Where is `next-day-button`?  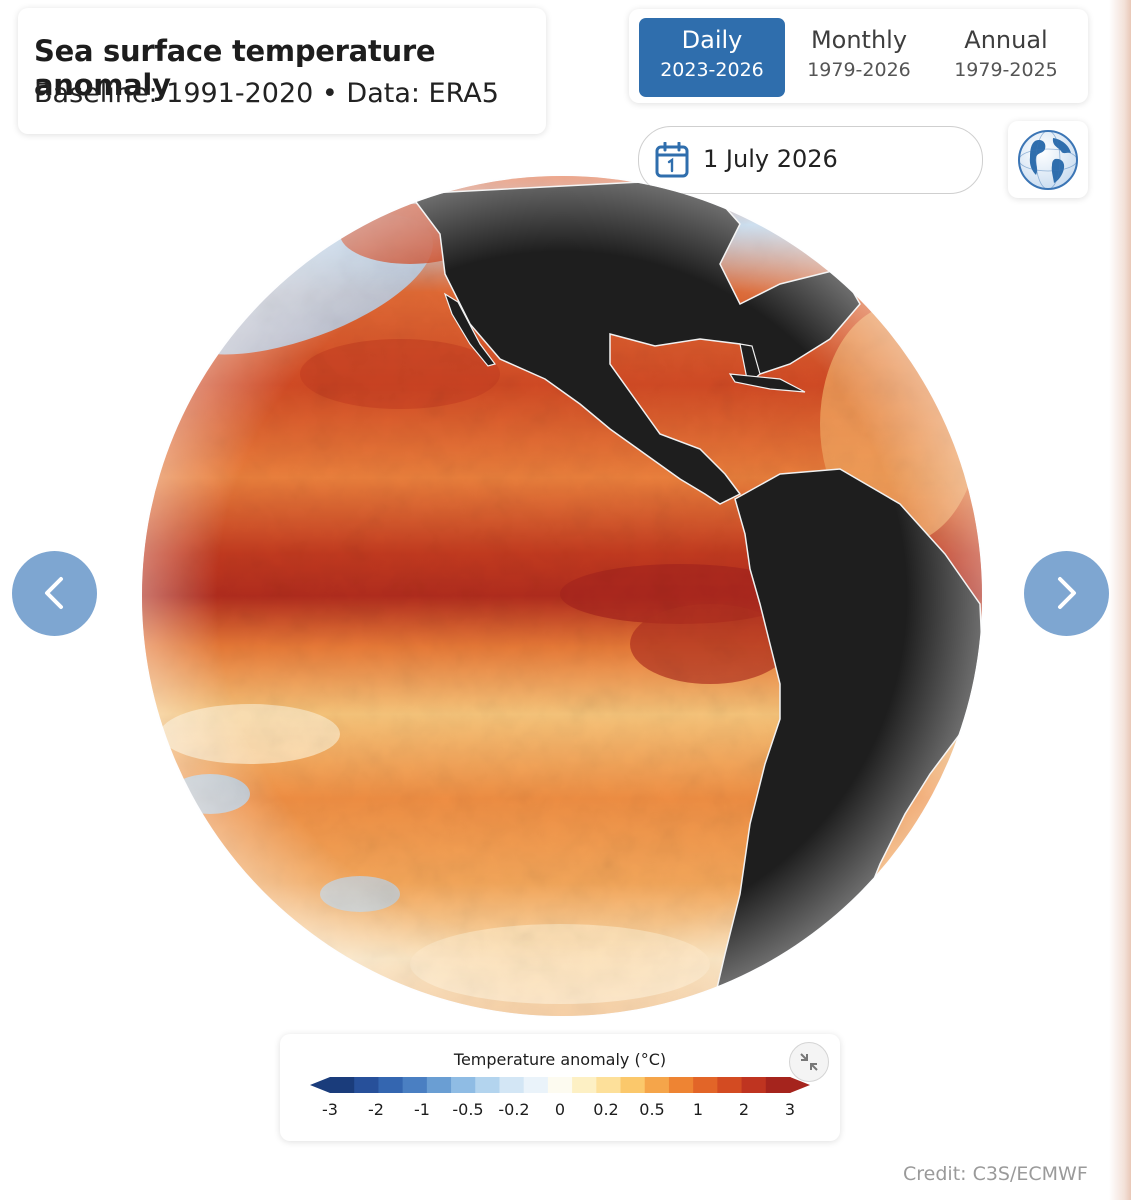
next-day-button is located at coordinates (1066, 593).